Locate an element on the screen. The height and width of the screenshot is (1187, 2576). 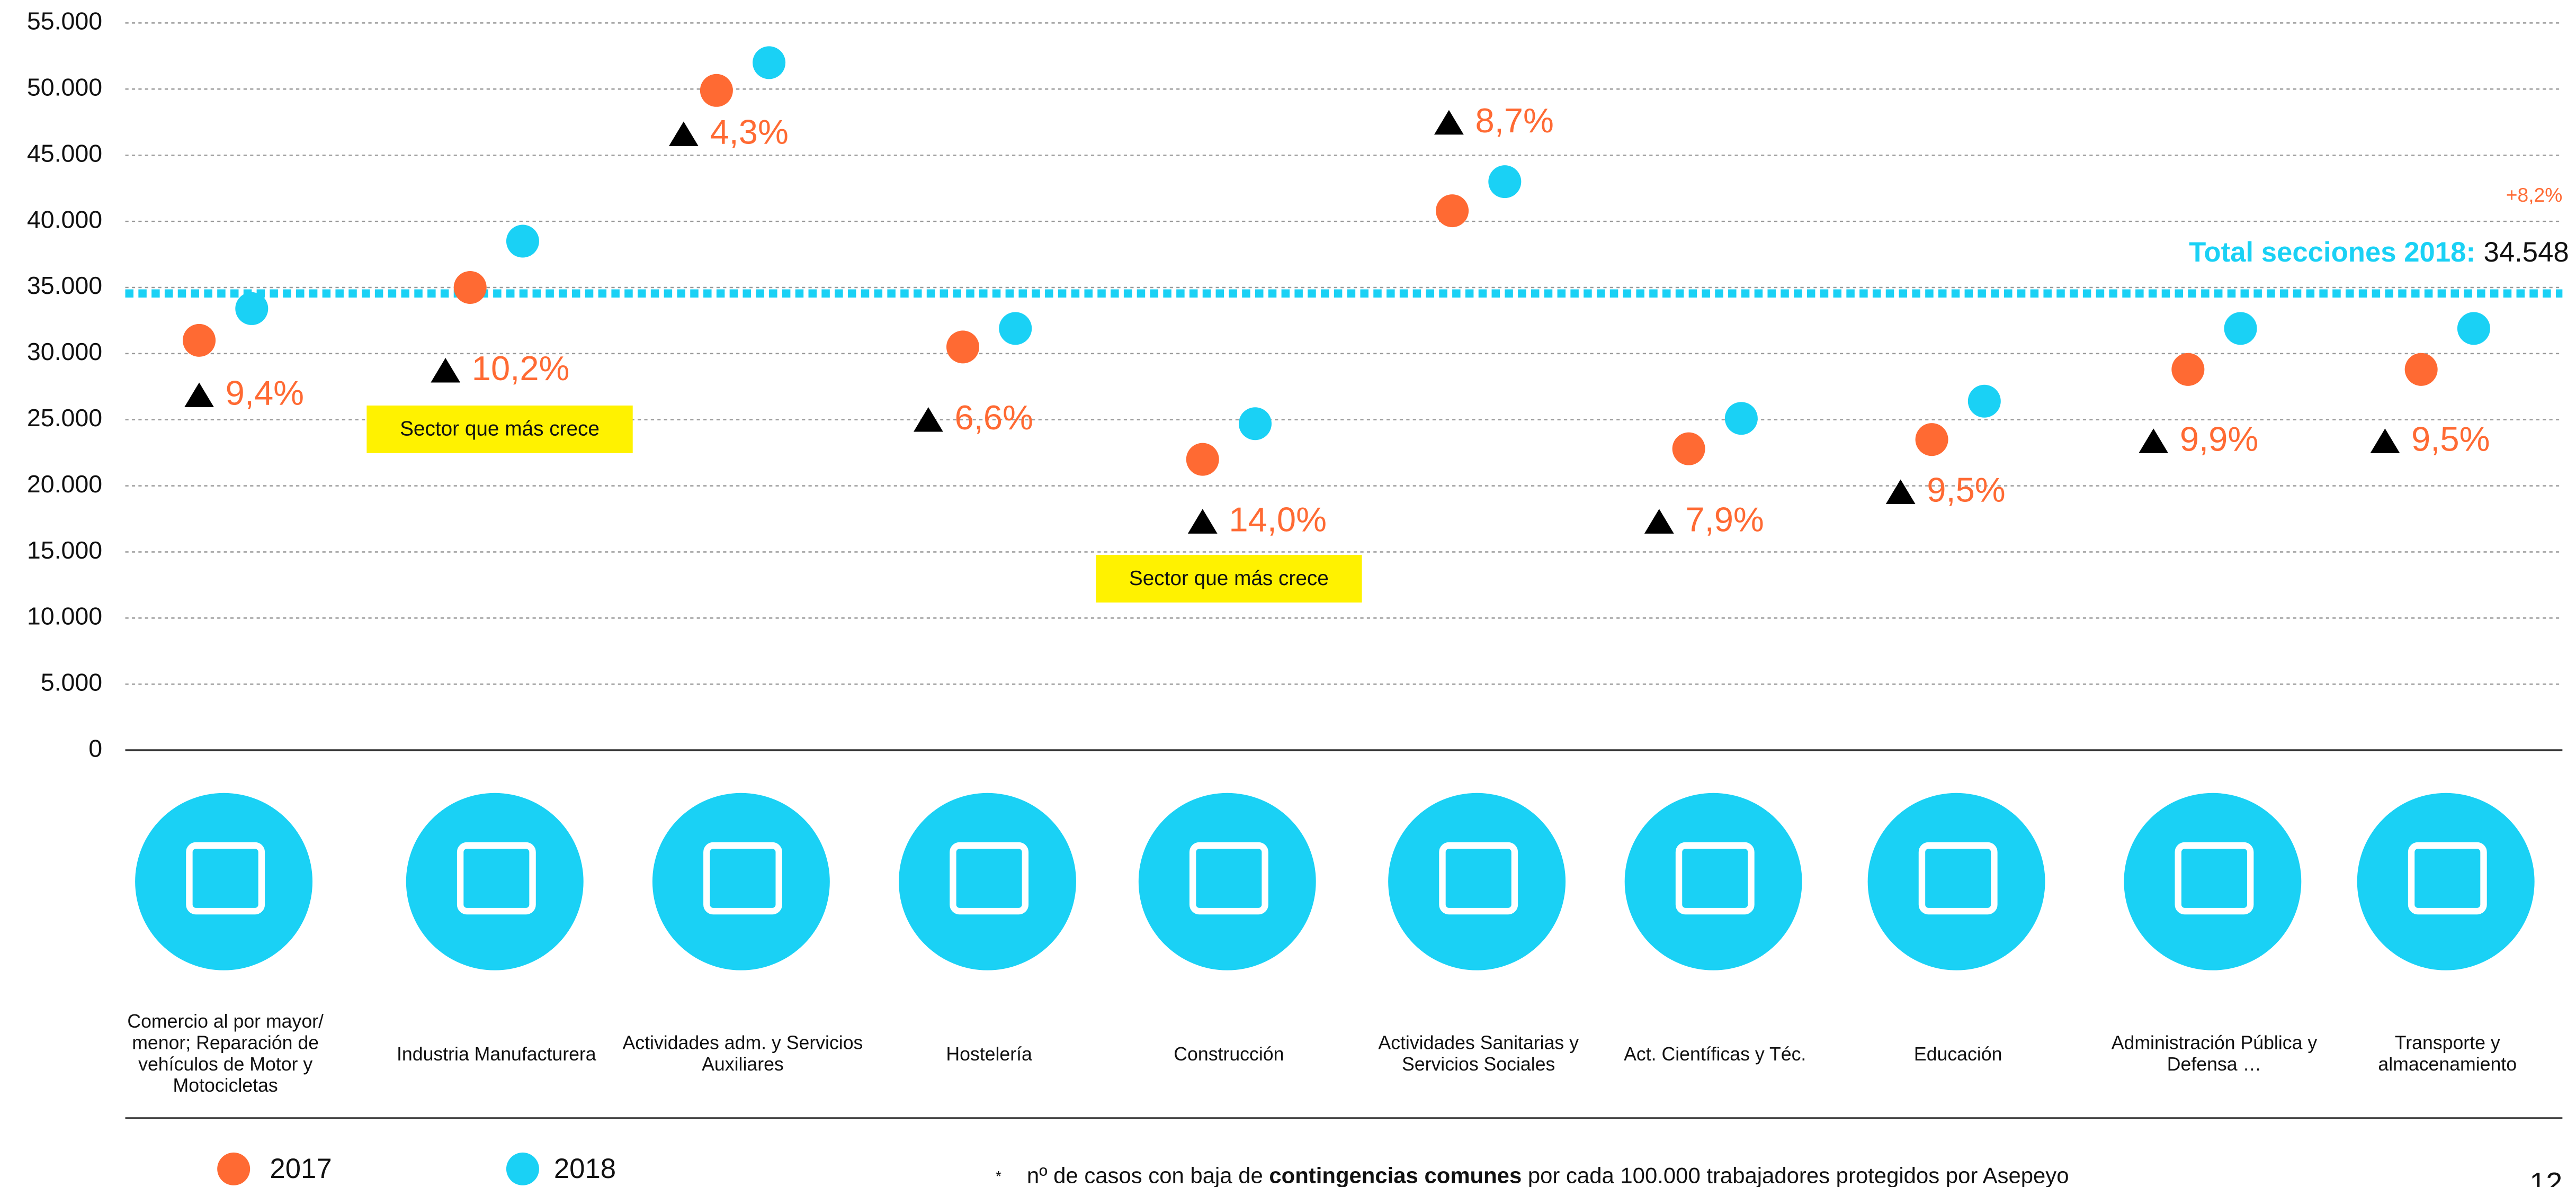
category-label-box: Hostelería is located at coordinates (989, 1055).